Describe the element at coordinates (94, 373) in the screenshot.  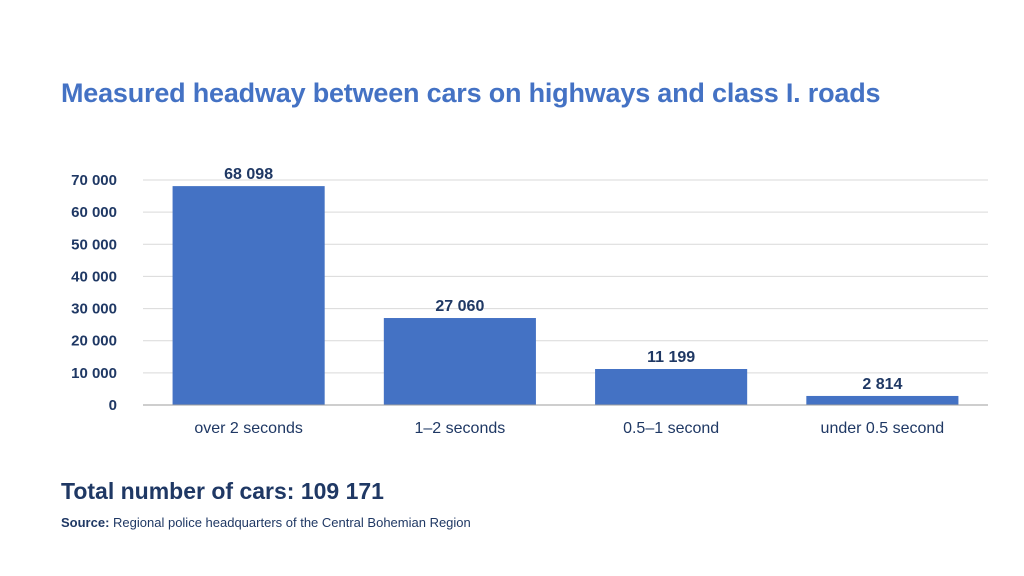
I see `y-tick-label: 10 000` at that location.